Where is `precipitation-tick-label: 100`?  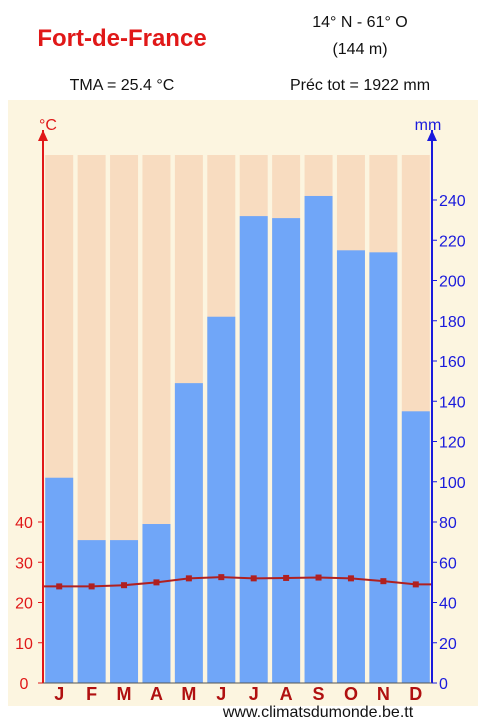
precipitation-tick-label: 100 is located at coordinates (452, 483).